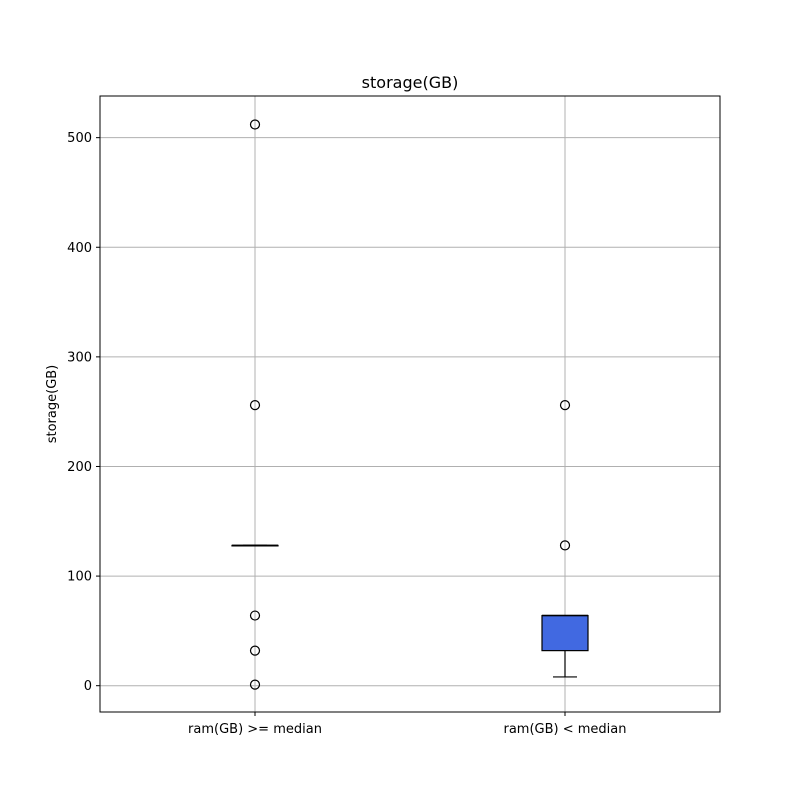 This screenshot has height=800, width=800. I want to click on x-tick-label: ram(GB) < median, so click(565, 729).